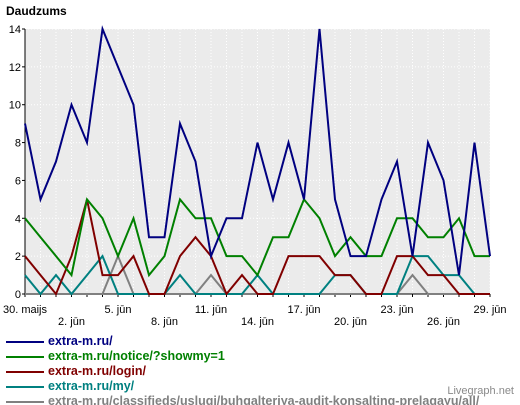 This screenshot has height=405, width=520. What do you see at coordinates (262, 356) in the screenshot?
I see `legend-item: extra-m.ru/notice/?showmy=1` at bounding box center [262, 356].